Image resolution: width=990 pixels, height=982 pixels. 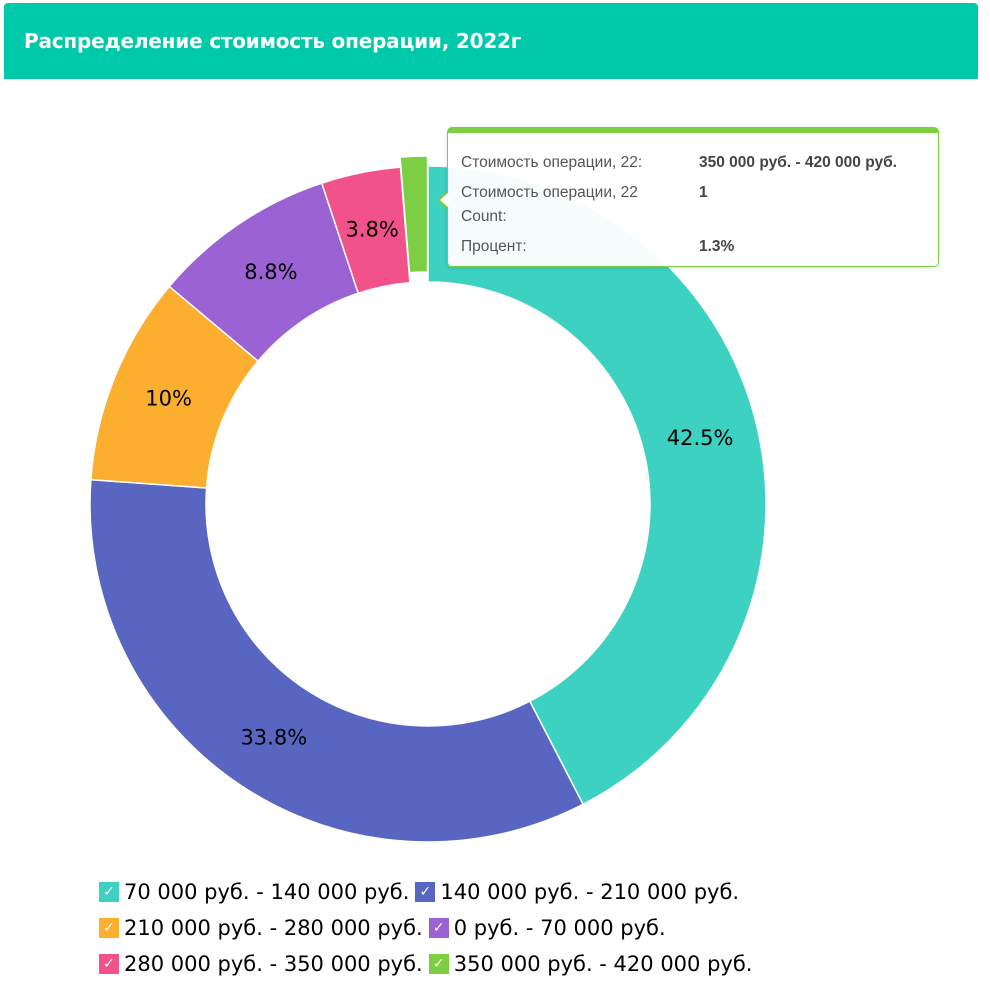 I want to click on legend-label-2: 210 000 руб. - 280 000 руб., so click(x=273, y=928).